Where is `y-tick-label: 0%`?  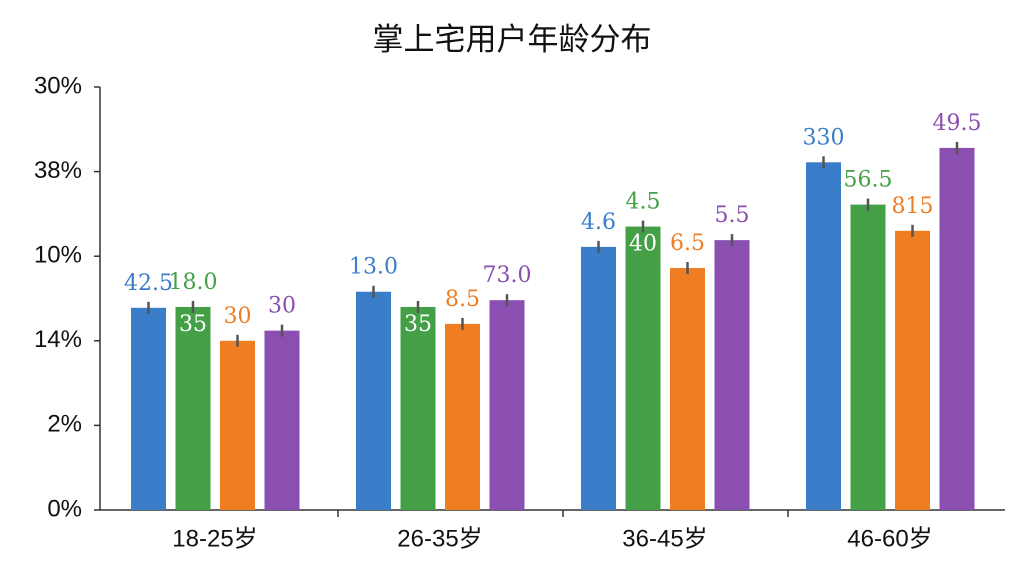
y-tick-label: 0% is located at coordinates (64, 508).